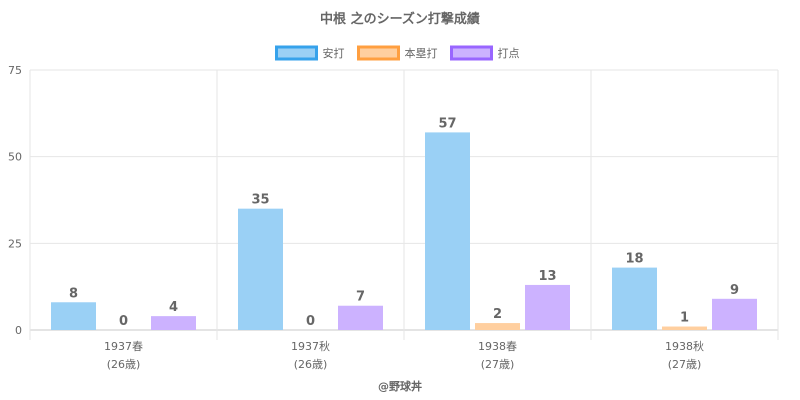  I want to click on y-tick-label: 75, so click(15, 70).